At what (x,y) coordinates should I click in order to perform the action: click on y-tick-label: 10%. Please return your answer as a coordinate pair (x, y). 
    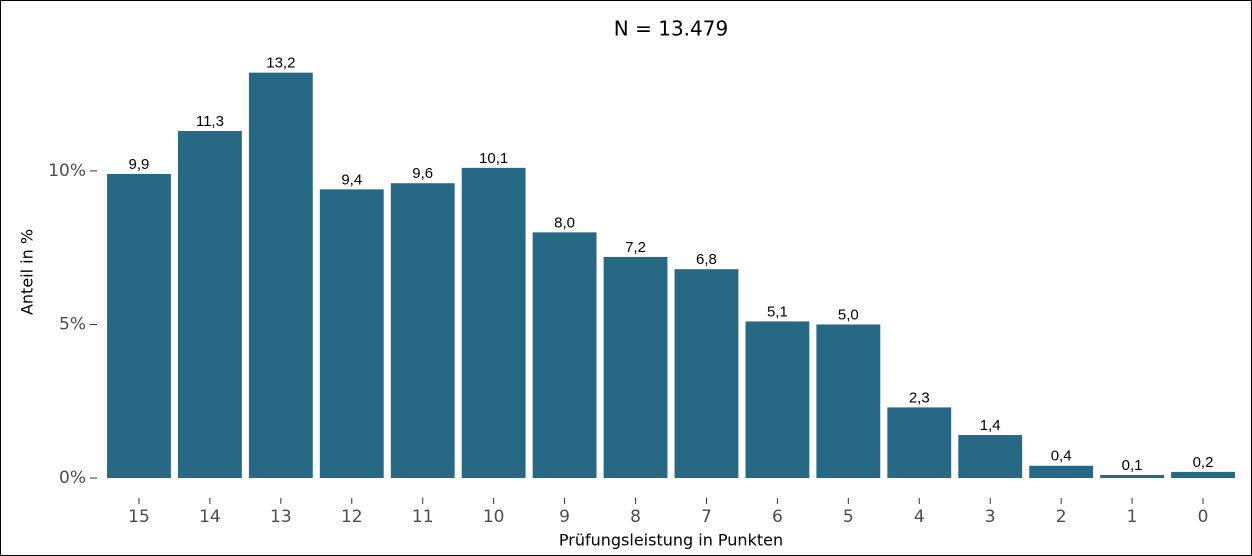
    Looking at the image, I should click on (67, 171).